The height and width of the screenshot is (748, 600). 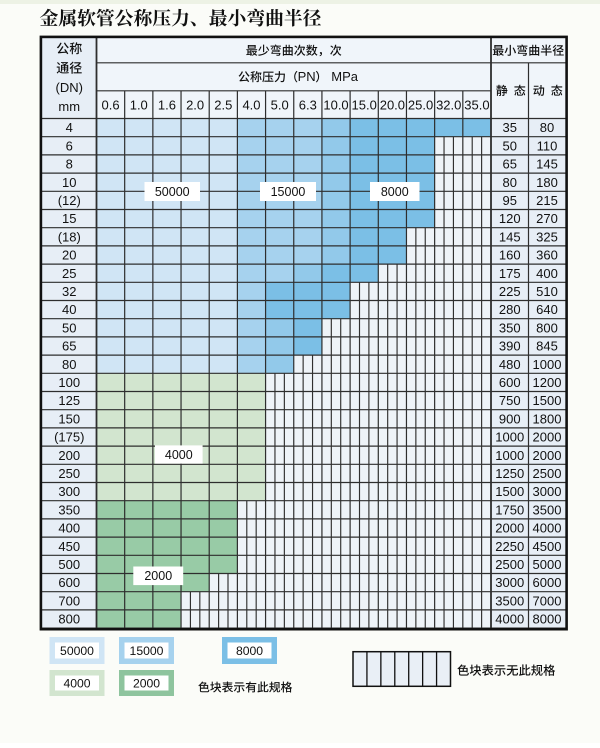 I want to click on svg-text: mm, so click(x=69, y=106).